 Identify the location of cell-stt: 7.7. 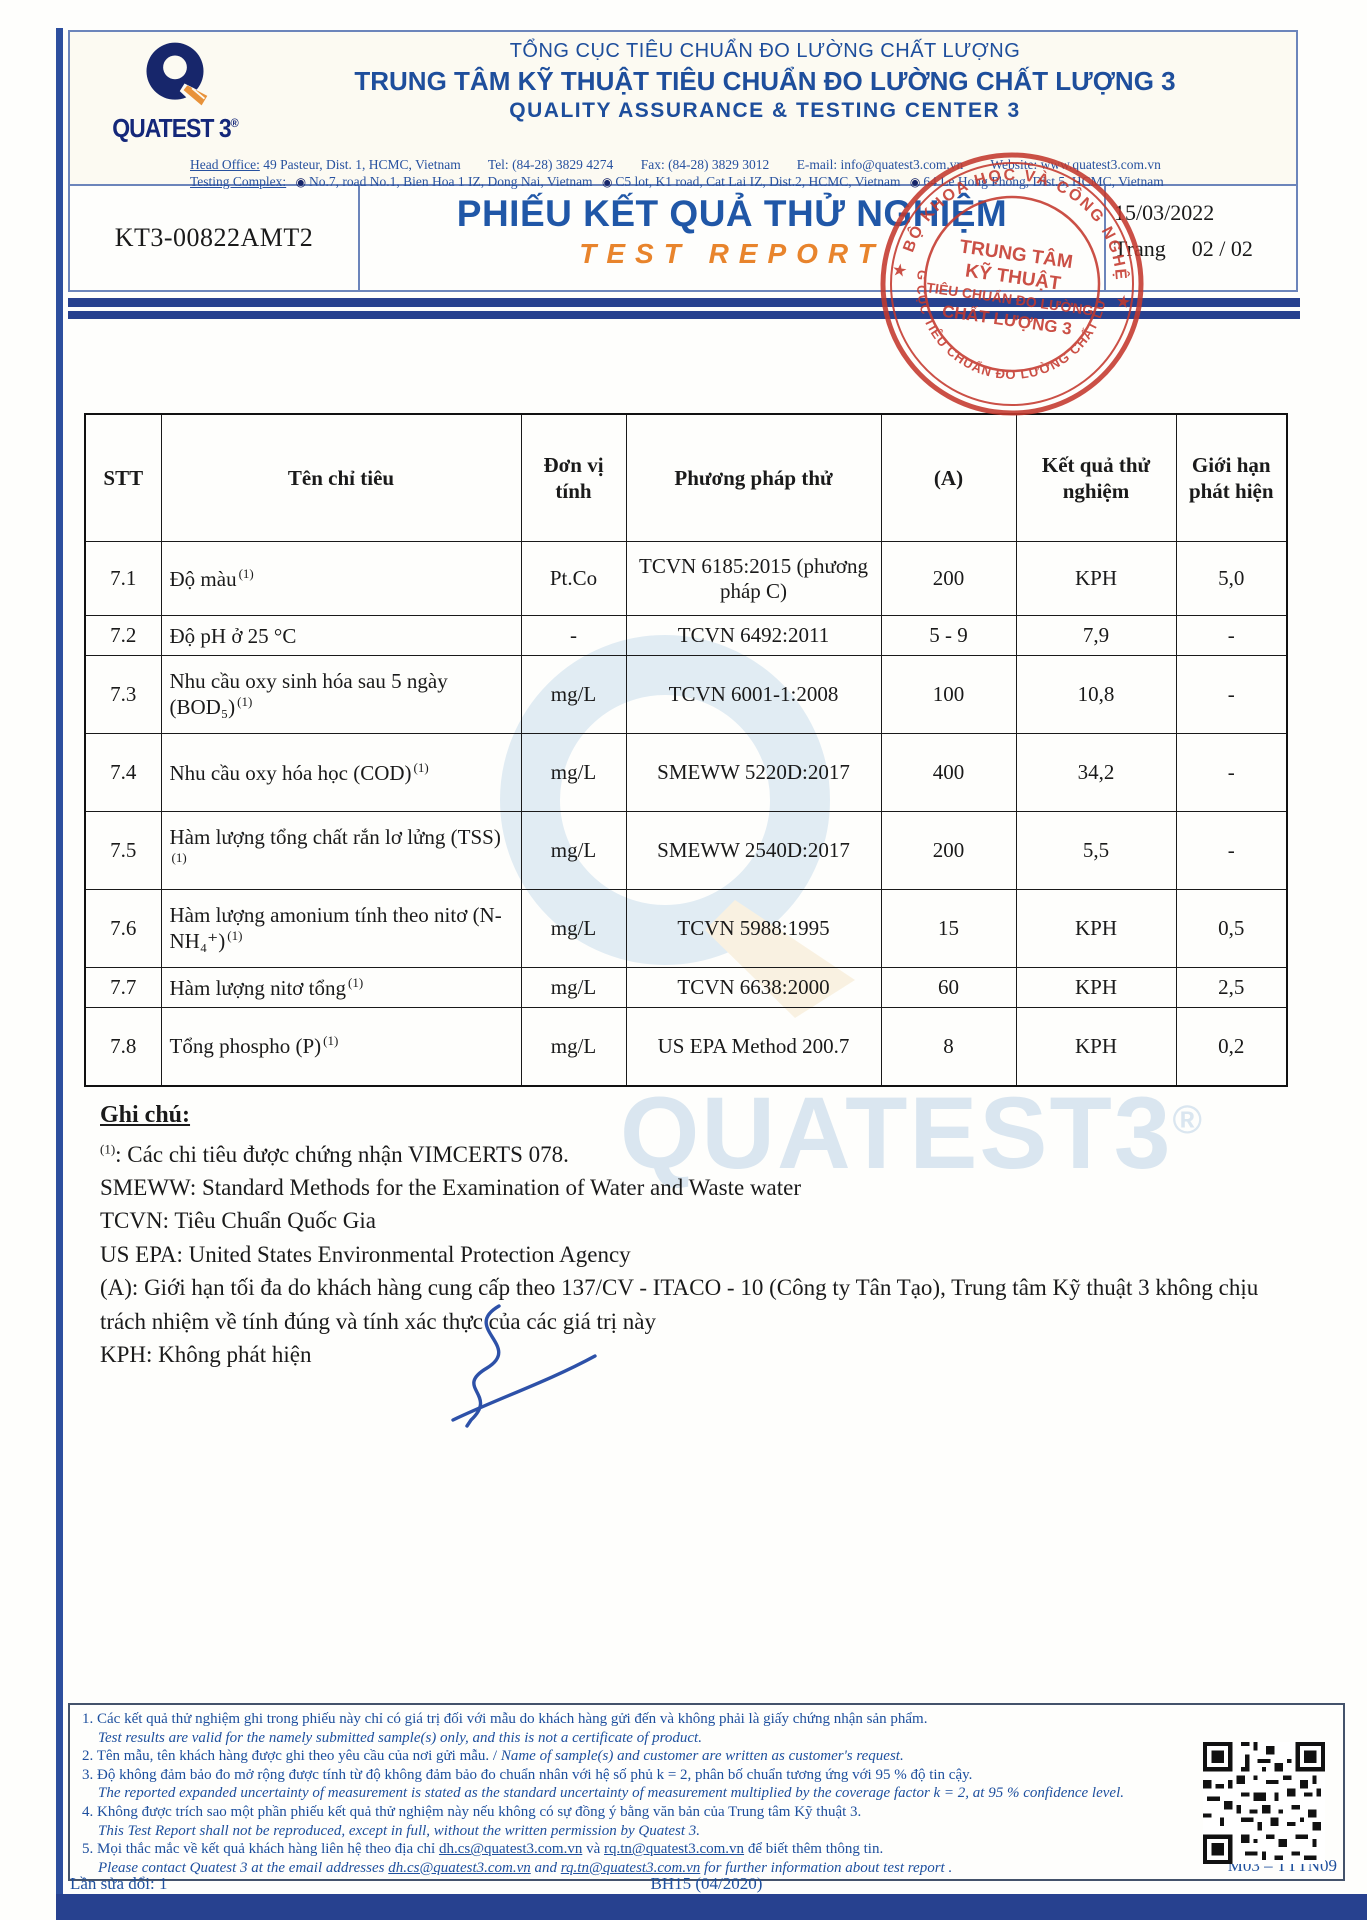
(123, 987).